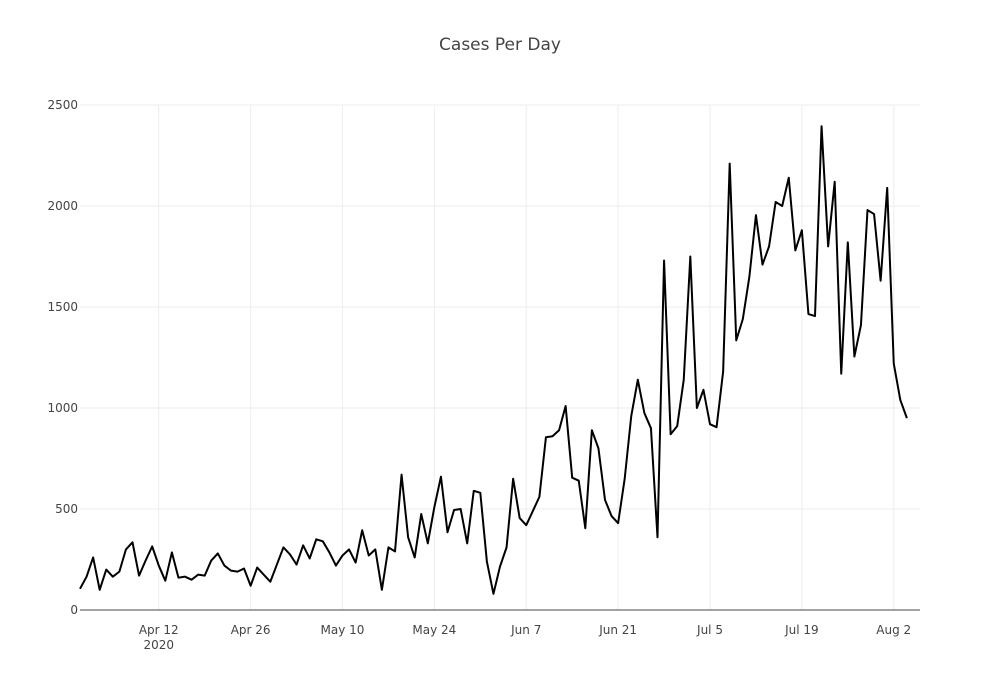 The image size is (1000, 700). I want to click on x-tick-label: May 24, so click(434, 630).